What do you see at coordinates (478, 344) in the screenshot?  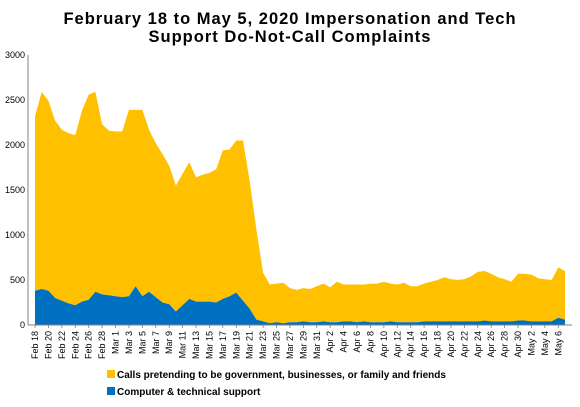 I see `x-tick-label: Apr 24` at bounding box center [478, 344].